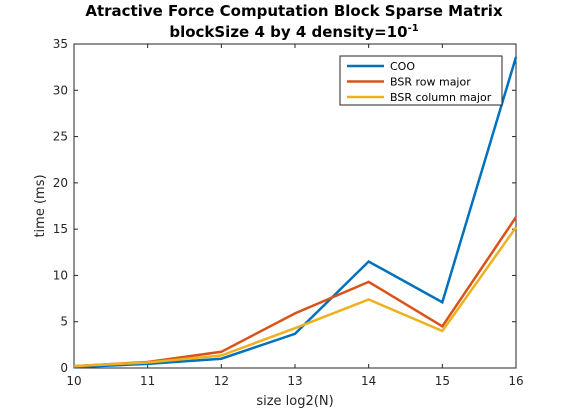 Image resolution: width=570 pixels, height=413 pixels. I want to click on x-tick-label: 10, so click(73, 381).